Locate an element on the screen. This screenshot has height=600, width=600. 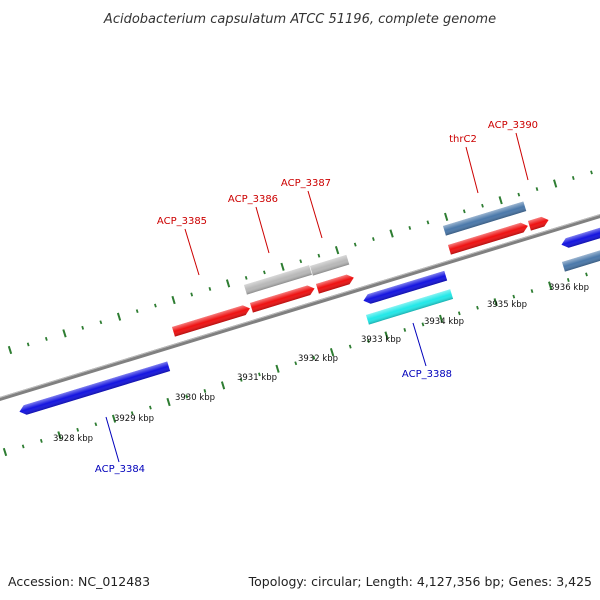
tick-label-3931: 3931 kbp is located at coordinates (257, 378).